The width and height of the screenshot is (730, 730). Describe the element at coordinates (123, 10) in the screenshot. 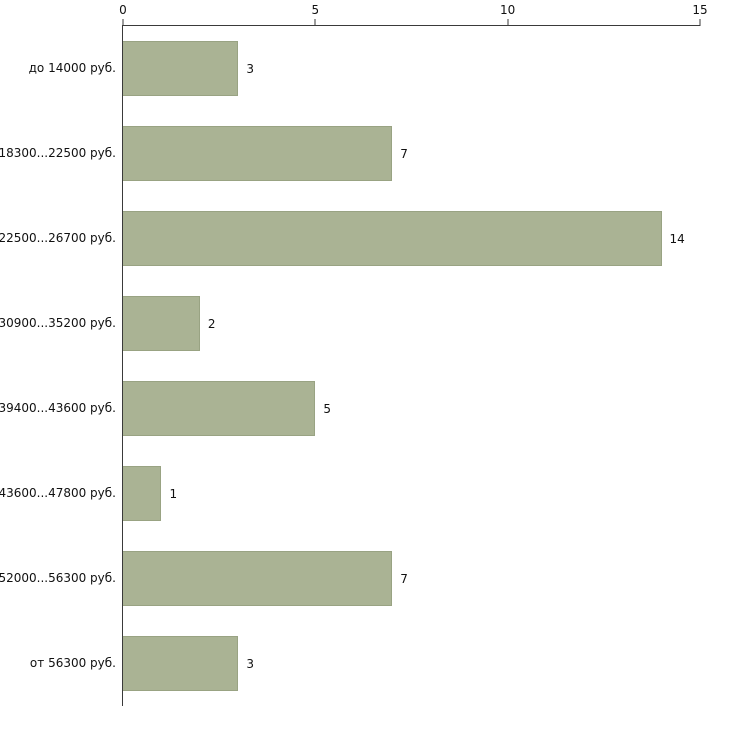

I see `x-tick-label: 0` at that location.